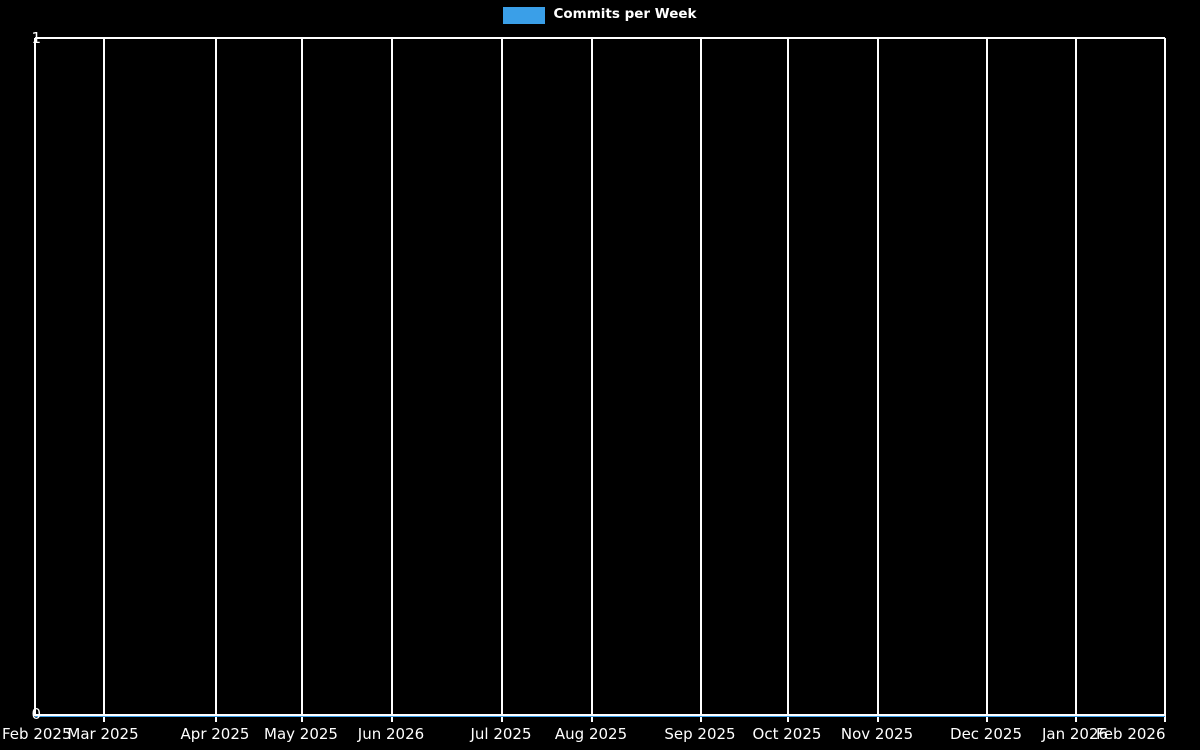  Describe the element at coordinates (787, 734) in the screenshot. I see `x-axis-tick-label-8: Oct 2025` at that location.